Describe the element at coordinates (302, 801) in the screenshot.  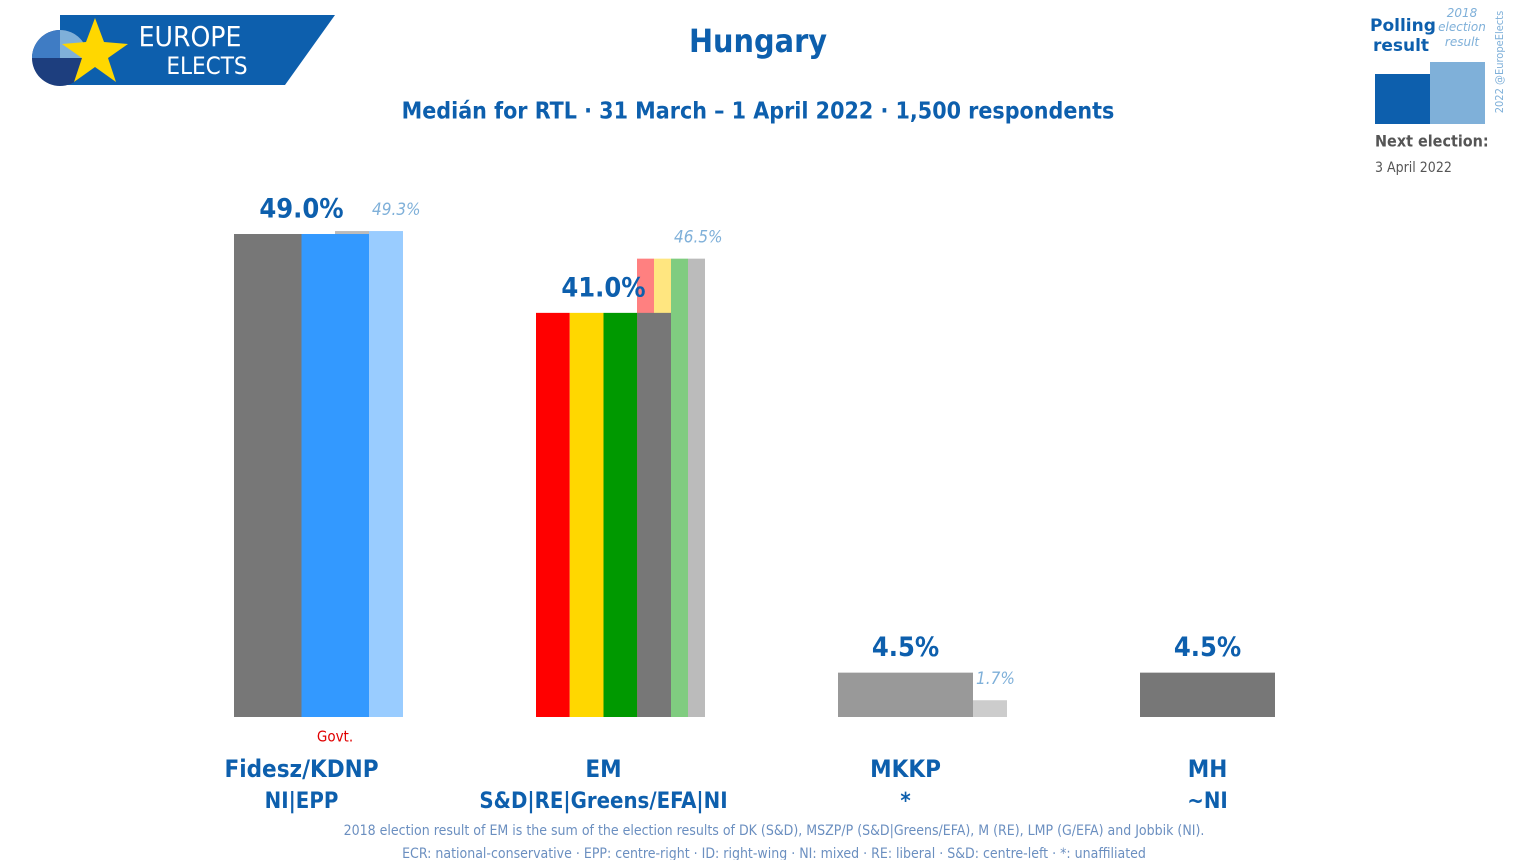
I see `affiliation-label: NI|EPP` at that location.